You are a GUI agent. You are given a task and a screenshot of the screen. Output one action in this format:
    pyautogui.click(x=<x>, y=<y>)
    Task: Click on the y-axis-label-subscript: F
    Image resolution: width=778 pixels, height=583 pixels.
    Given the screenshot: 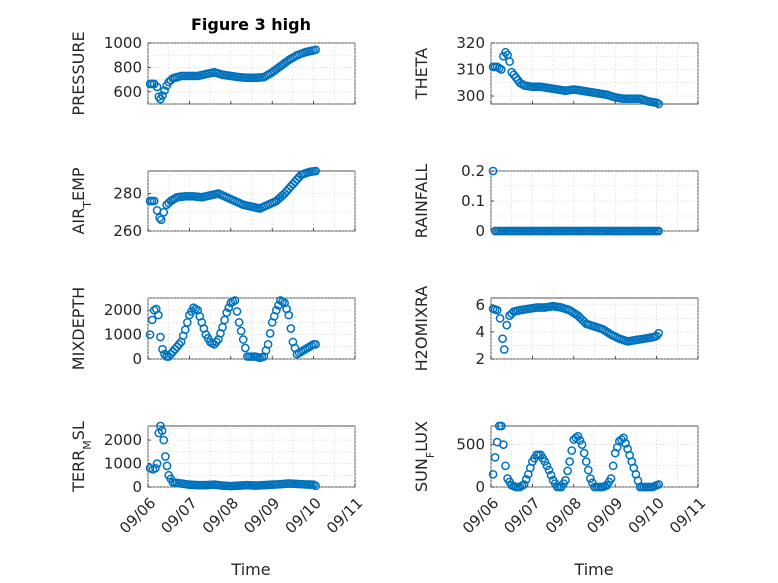 What is the action you would take?
    pyautogui.click(x=430, y=455)
    